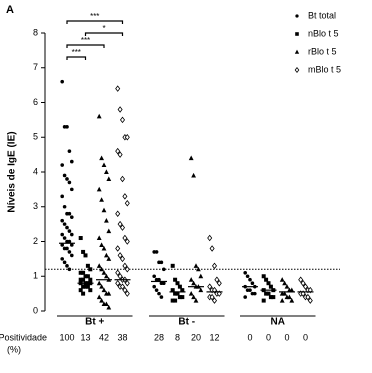 The width and height of the screenshot is (372, 373). Describe the element at coordinates (35, 171) in the screenshot. I see `y-tick-label: 4` at that location.